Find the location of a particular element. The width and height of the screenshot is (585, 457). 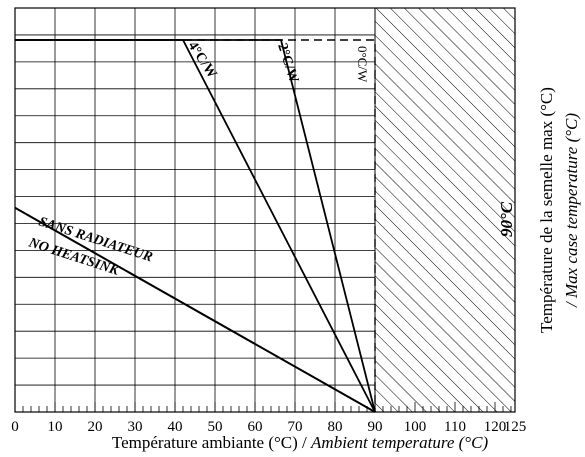

x-tick-label: 120 is located at coordinates (495, 427).